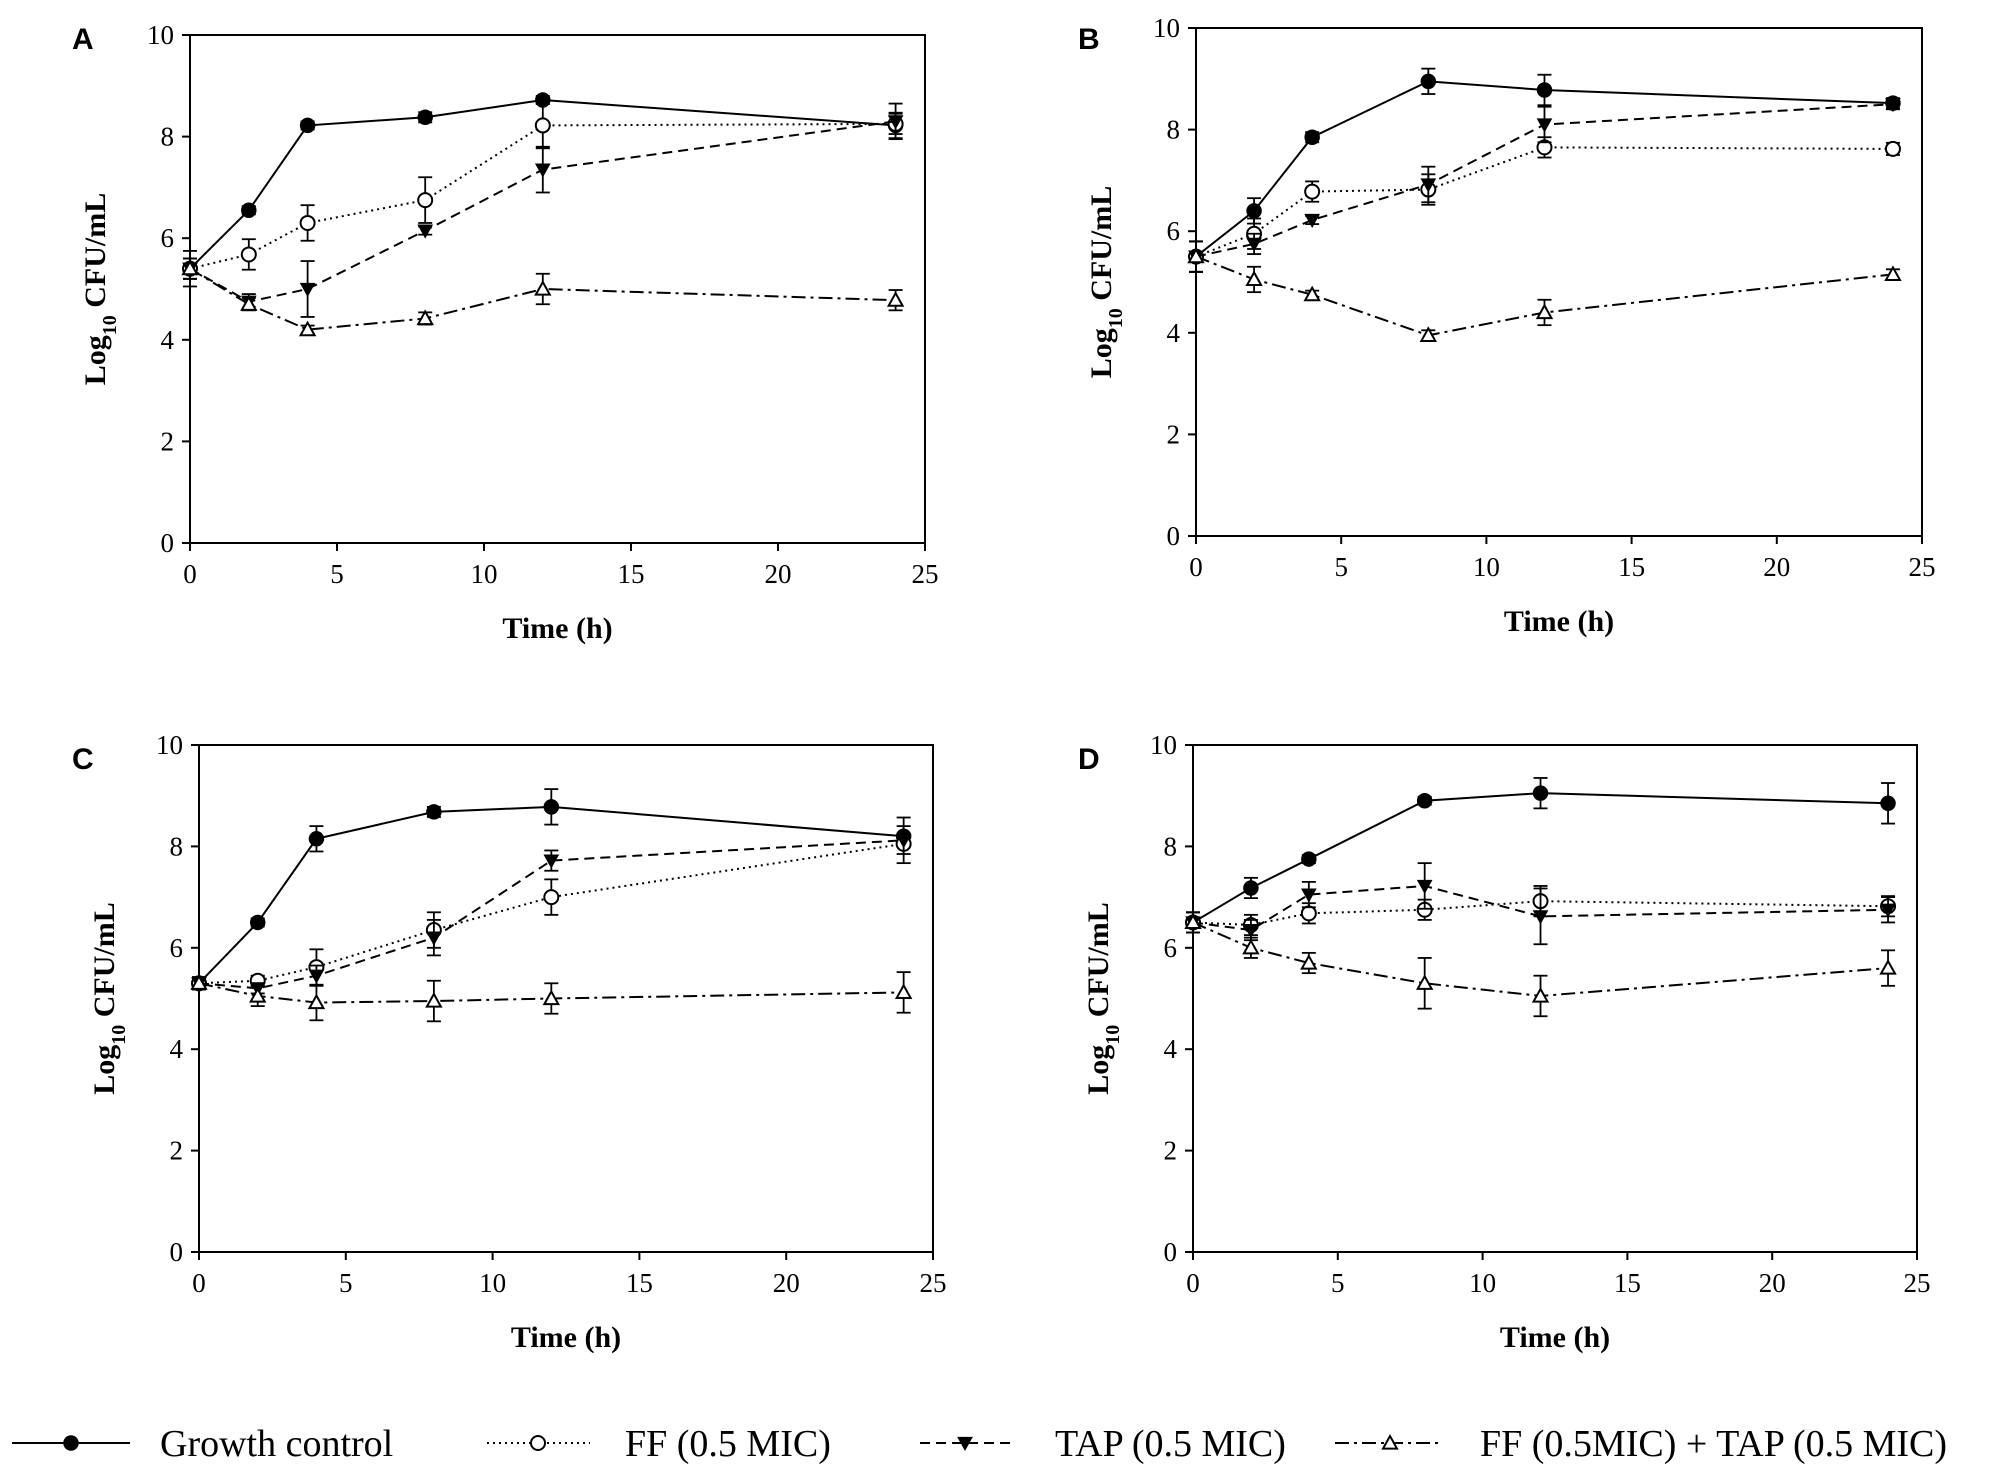  What do you see at coordinates (1338, 1283) in the screenshot?
I see `x-tick-label: 5` at bounding box center [1338, 1283].